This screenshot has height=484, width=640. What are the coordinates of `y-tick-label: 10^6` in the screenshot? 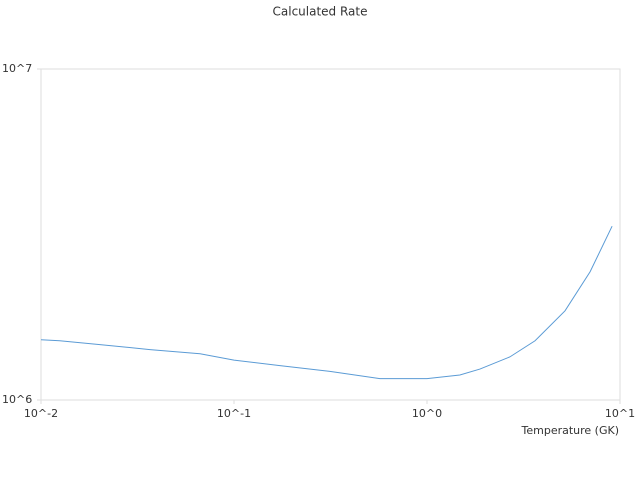 It's located at (17, 399).